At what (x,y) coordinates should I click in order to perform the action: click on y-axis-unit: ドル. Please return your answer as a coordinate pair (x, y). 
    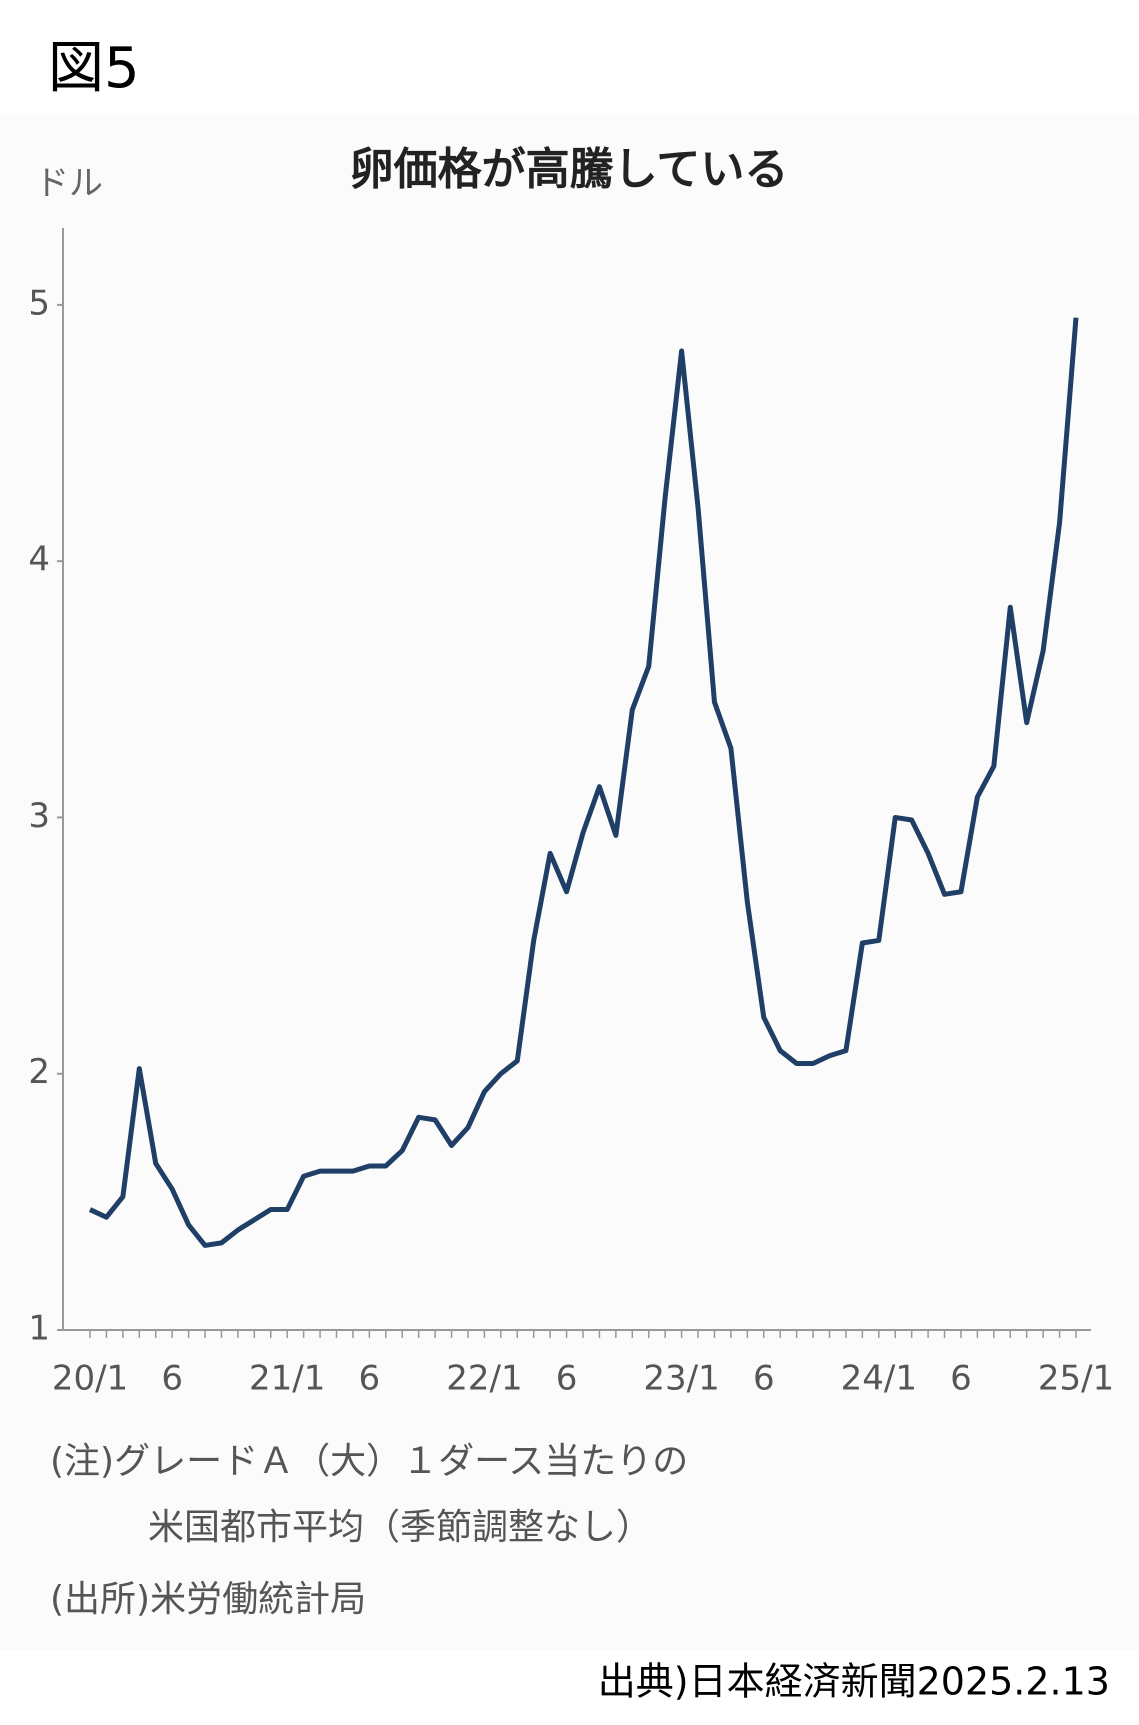
    Looking at the image, I should click on (69, 184).